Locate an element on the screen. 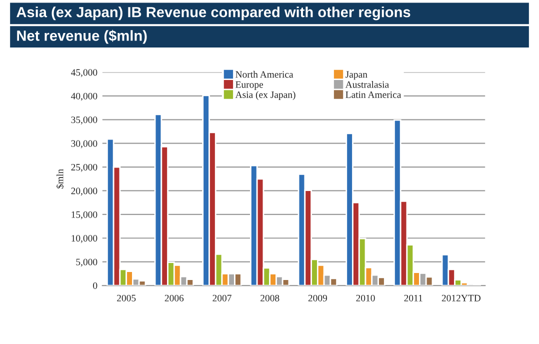 This screenshot has width=539, height=344. legend-label: Asia (ex Japan) is located at coordinates (265, 95).